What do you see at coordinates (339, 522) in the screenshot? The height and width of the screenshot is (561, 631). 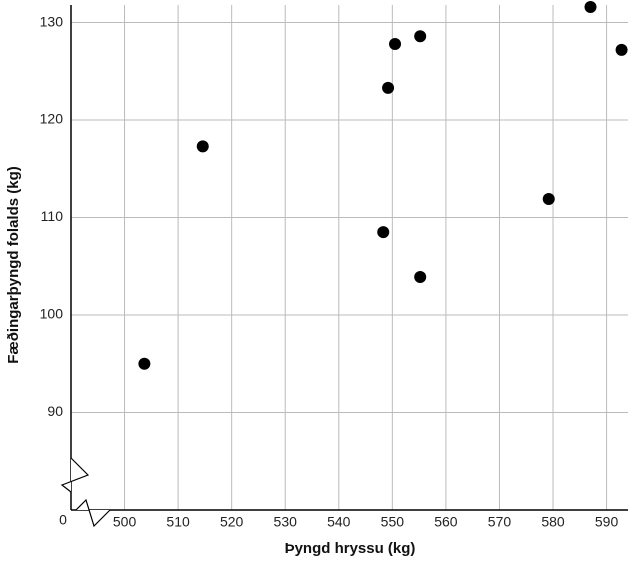 I see `x-tick-label: 540` at bounding box center [339, 522].